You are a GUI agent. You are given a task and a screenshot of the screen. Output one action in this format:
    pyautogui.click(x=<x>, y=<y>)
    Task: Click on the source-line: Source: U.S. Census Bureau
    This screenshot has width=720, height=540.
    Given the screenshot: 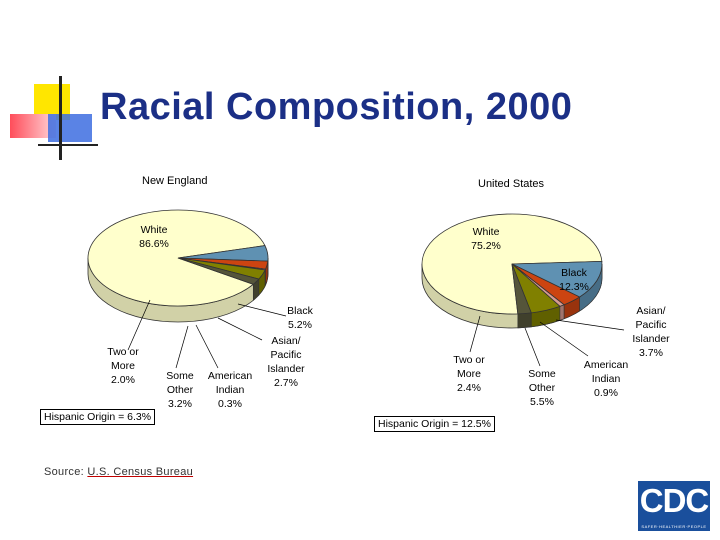 What is the action you would take?
    pyautogui.click(x=118, y=472)
    